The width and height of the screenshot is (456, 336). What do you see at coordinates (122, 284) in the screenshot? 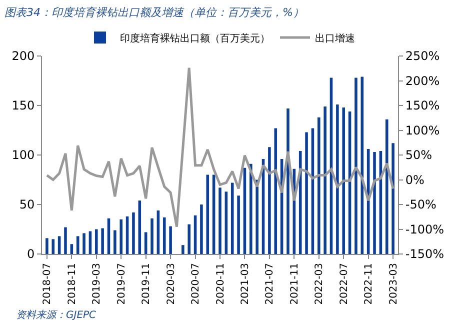
I see `x-tick-label: 2019-07` at bounding box center [122, 284].